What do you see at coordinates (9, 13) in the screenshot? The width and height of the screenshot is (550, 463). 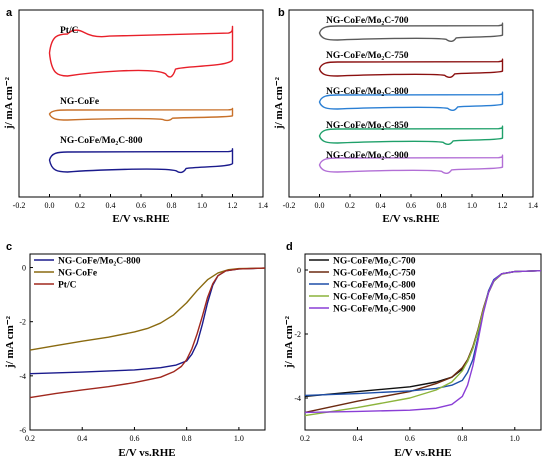 I see `panel-a-letter: a` at bounding box center [9, 13].